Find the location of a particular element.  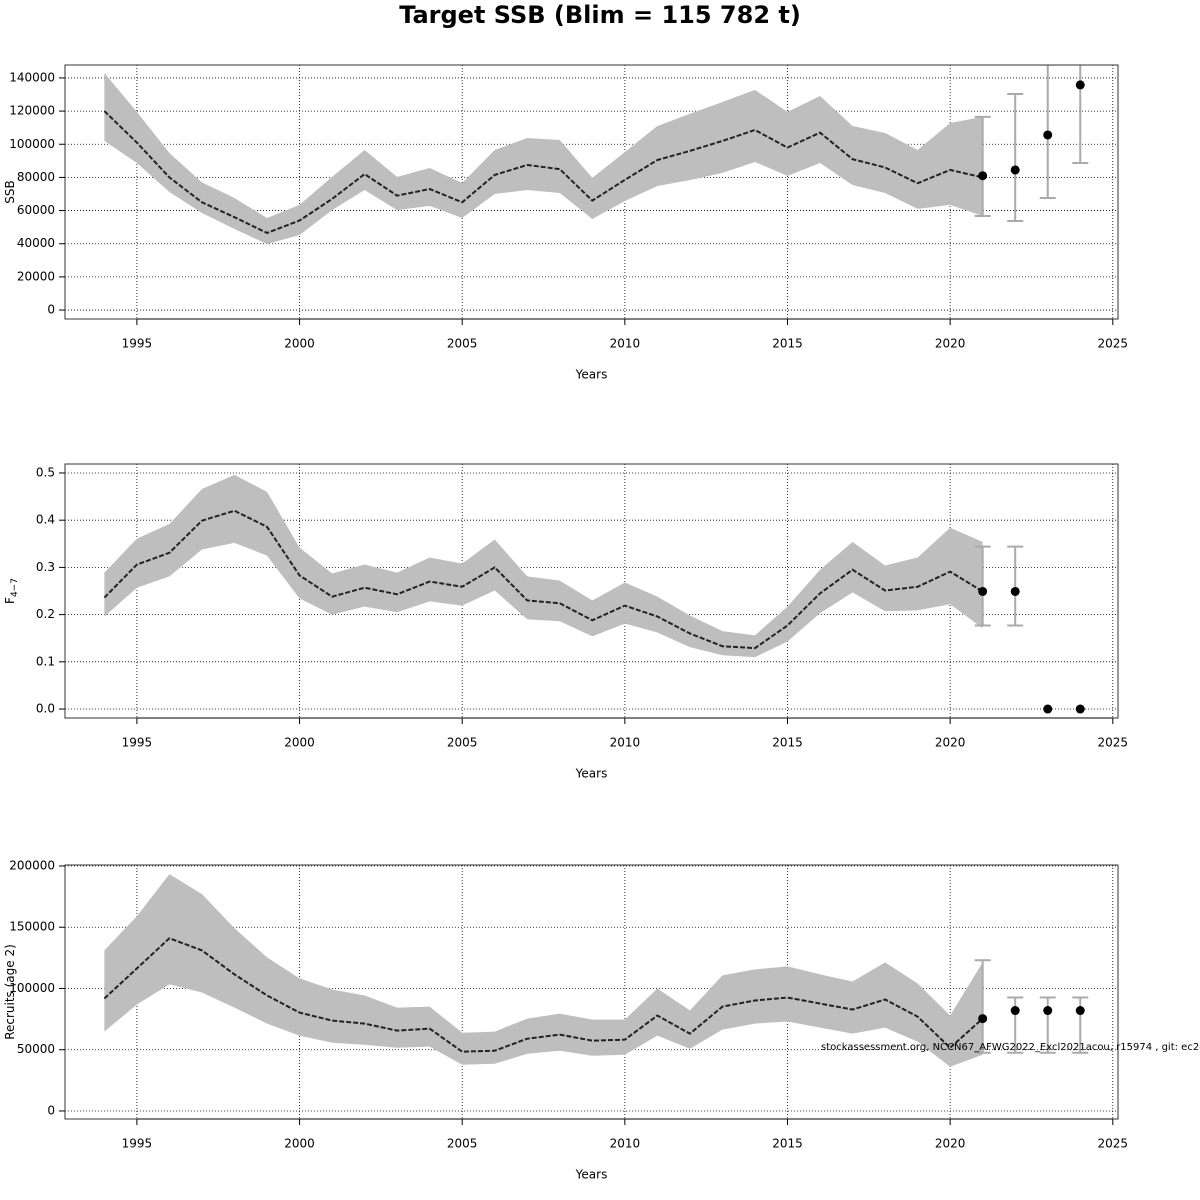

y-tick-label: 0.1 is located at coordinates (45, 661).